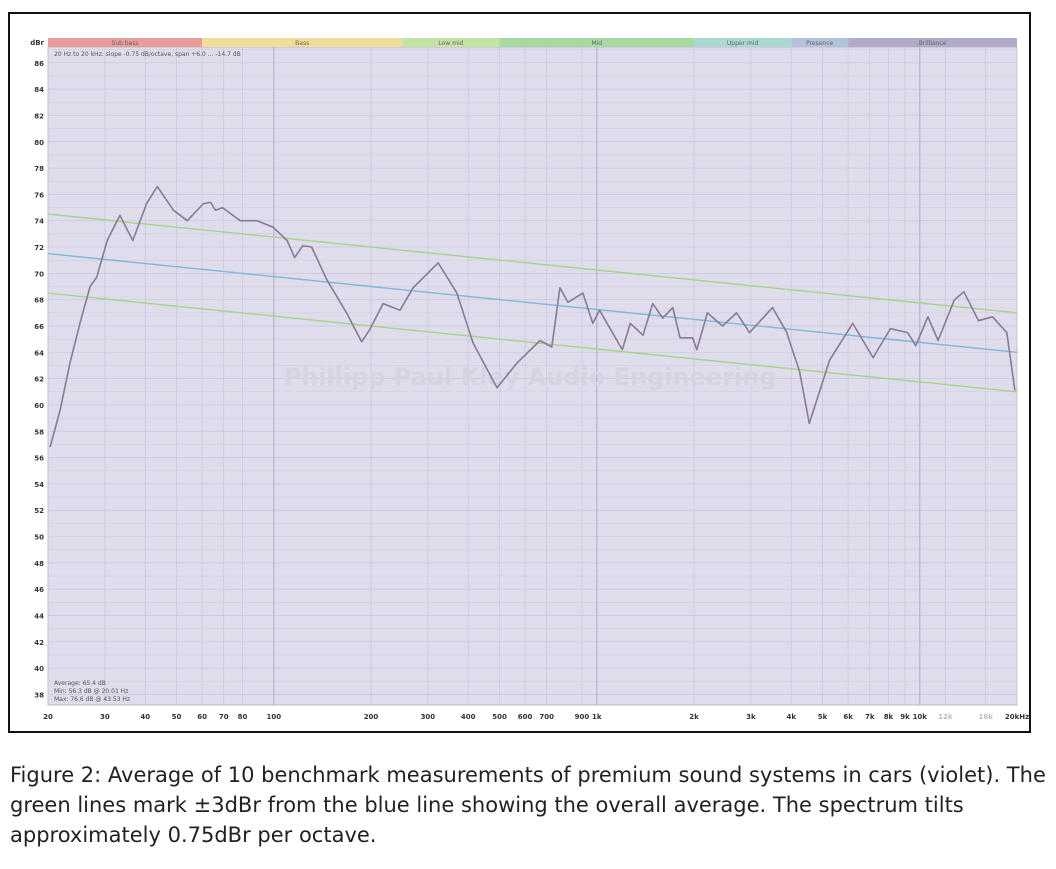  What do you see at coordinates (39, 169) in the screenshot?
I see `y-tick-label: 78` at bounding box center [39, 169].